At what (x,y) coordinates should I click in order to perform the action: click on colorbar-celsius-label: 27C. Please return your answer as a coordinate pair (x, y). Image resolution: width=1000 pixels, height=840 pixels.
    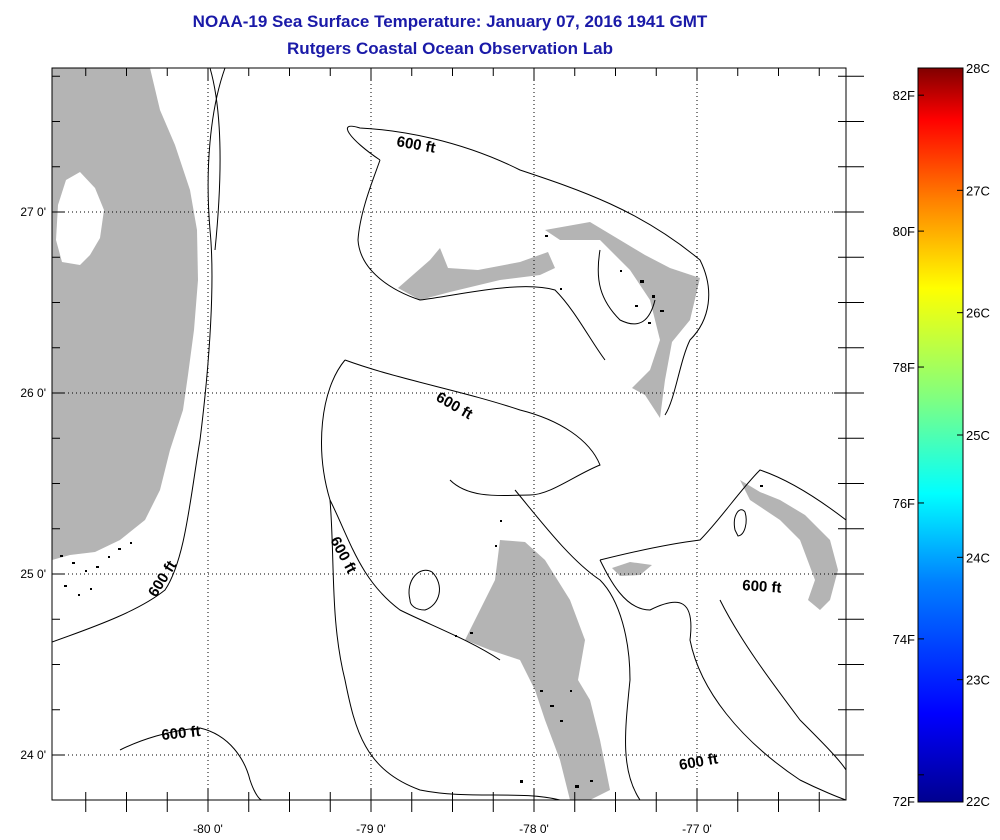
    Looking at the image, I should click on (978, 190).